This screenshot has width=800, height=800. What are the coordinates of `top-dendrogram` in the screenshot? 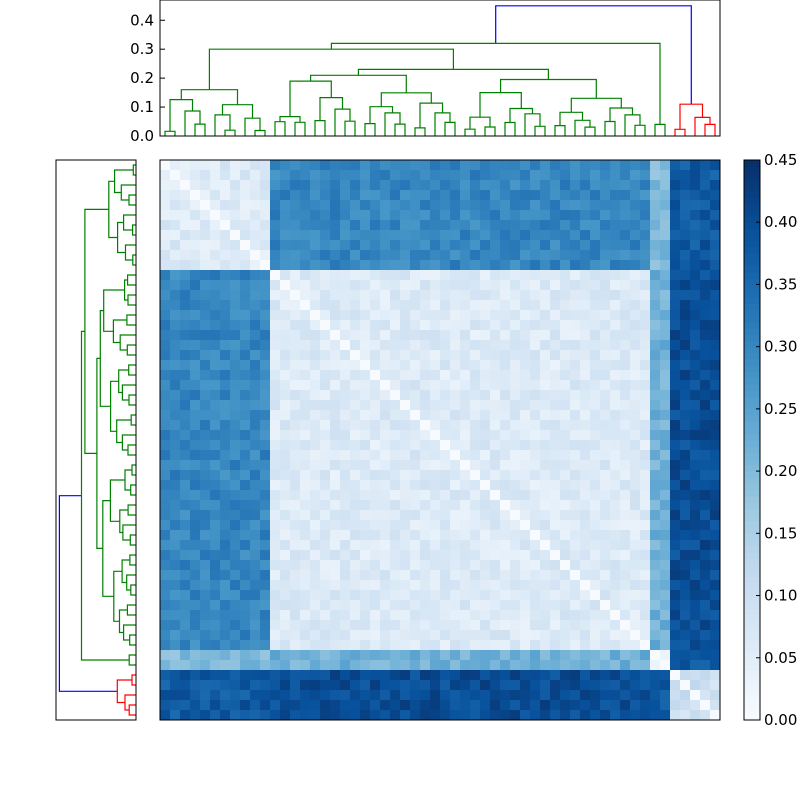 It's located at (440, 68).